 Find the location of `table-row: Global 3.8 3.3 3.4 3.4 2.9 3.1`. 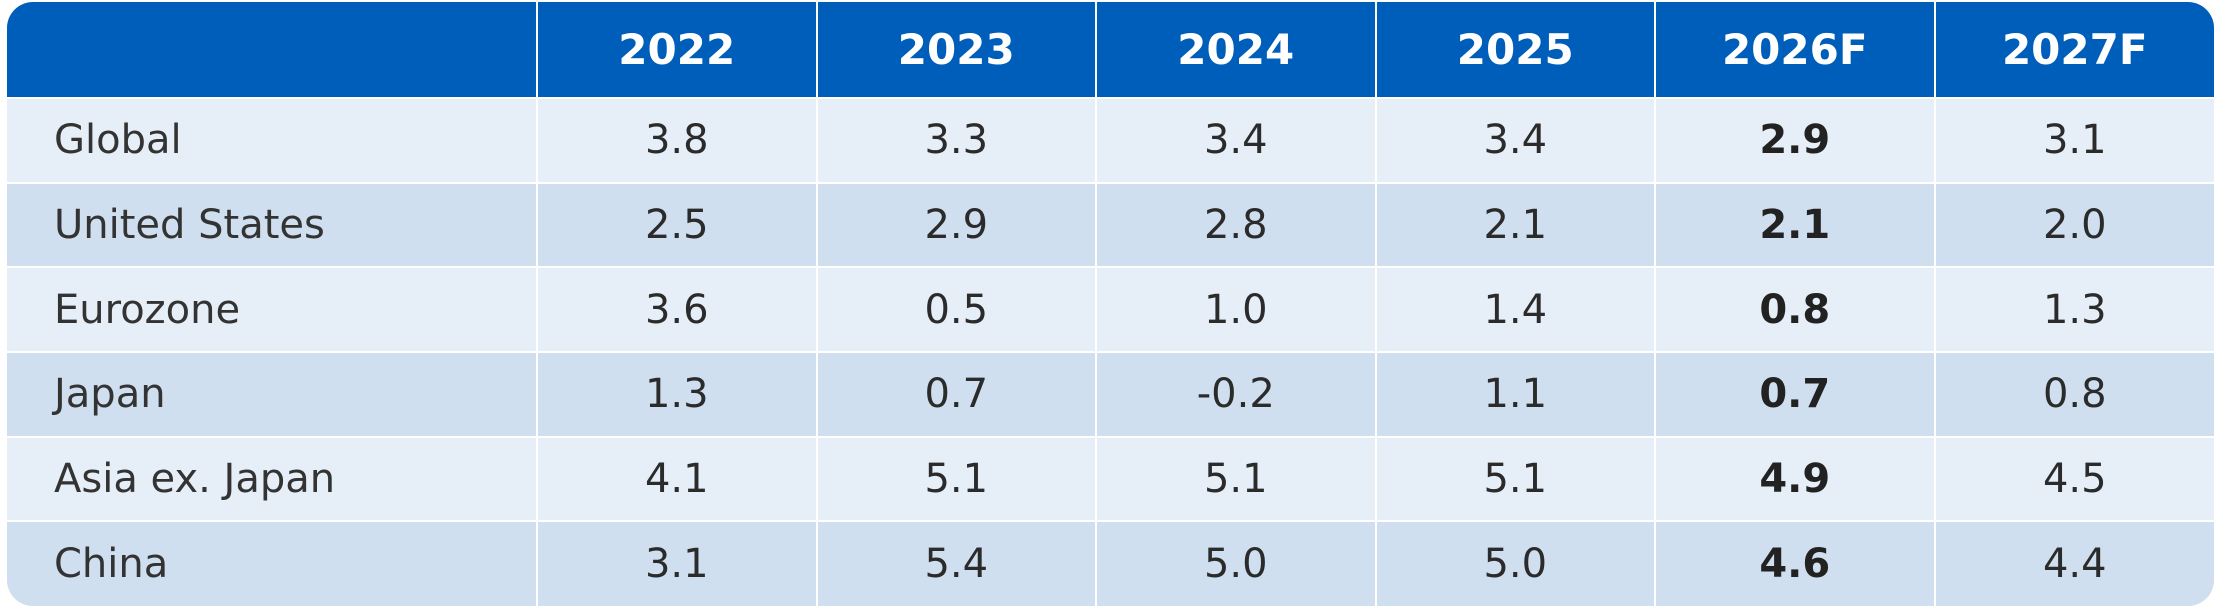

table-row: Global 3.8 3.3 3.4 3.4 2.9 3.1 is located at coordinates (1110, 140).